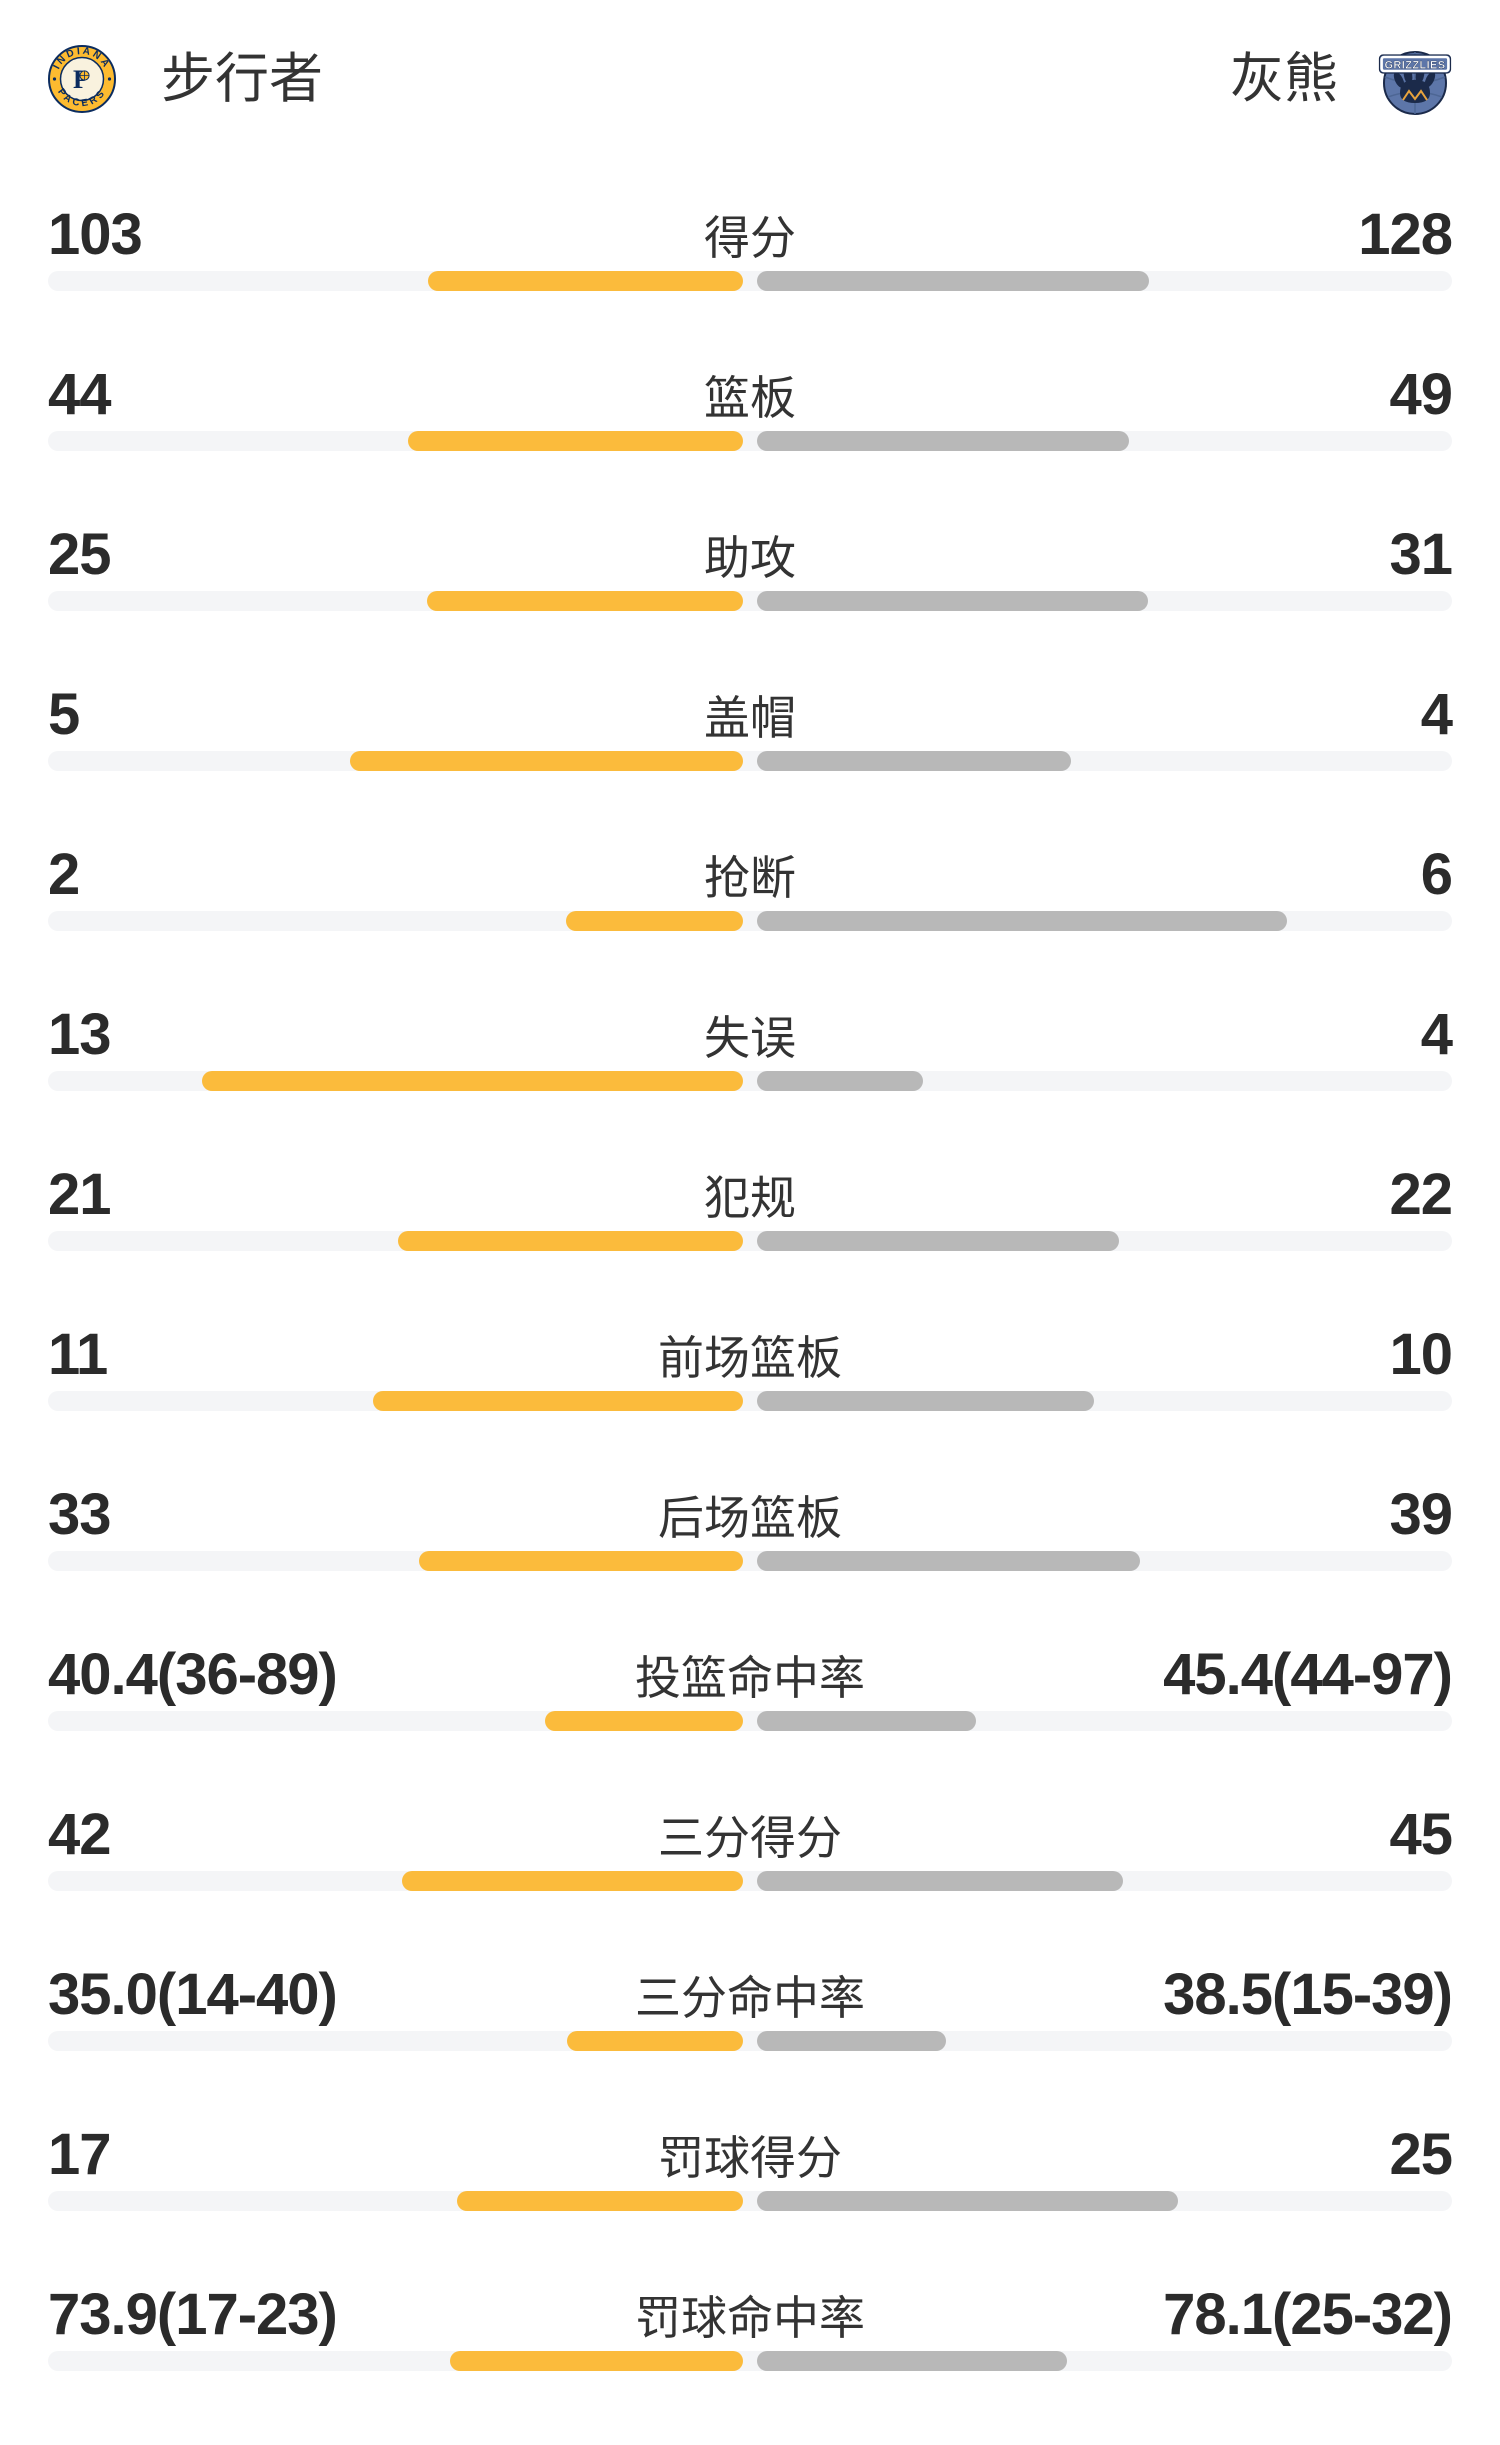 This screenshot has height=2445, width=1500. I want to click on home-stat-value: 35.0(14-40), so click(193, 1994).